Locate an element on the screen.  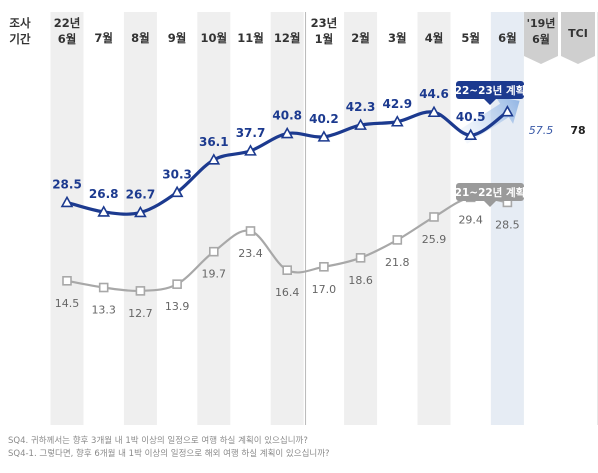
current-month-band is located at coordinates (507, 218).